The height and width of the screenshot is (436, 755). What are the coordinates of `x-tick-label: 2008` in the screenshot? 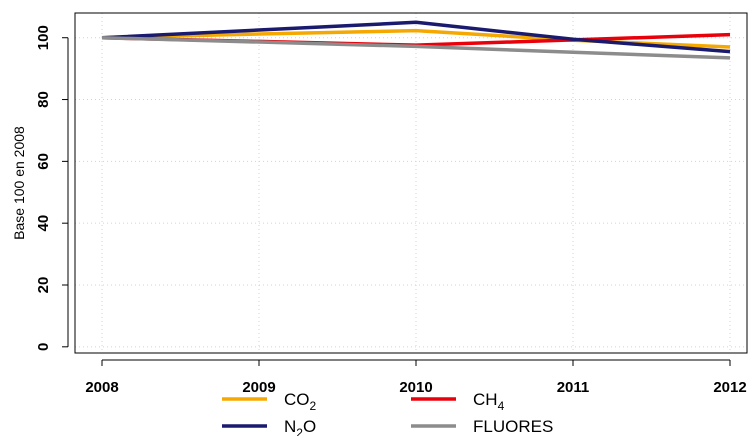 It's located at (101, 387).